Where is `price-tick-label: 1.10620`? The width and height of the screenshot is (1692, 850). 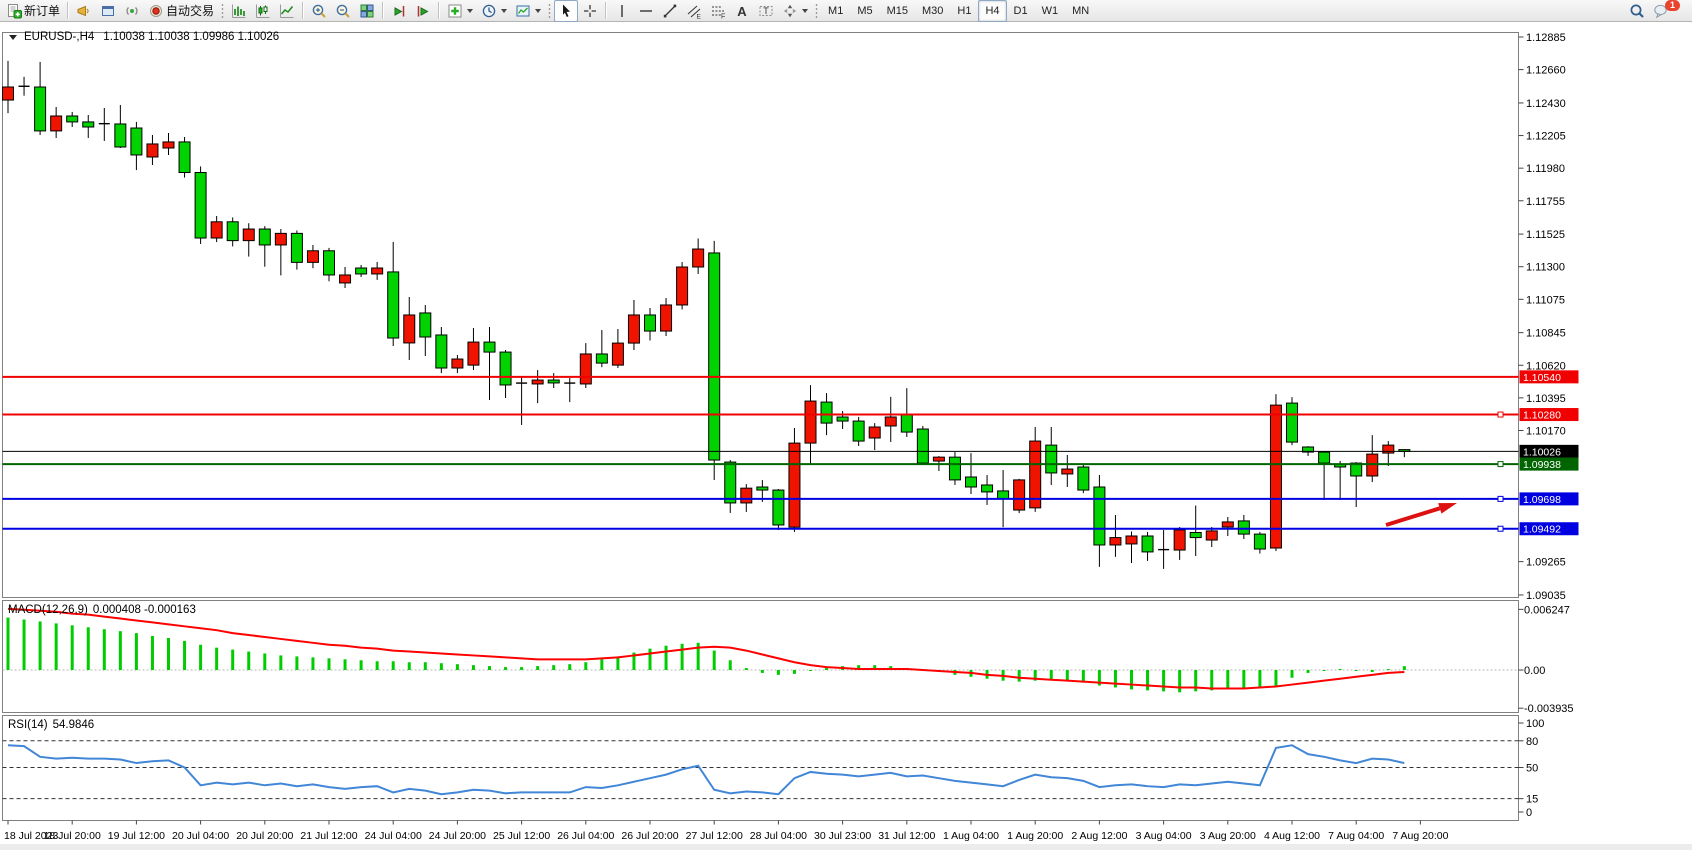 price-tick-label: 1.10620 is located at coordinates (1546, 366).